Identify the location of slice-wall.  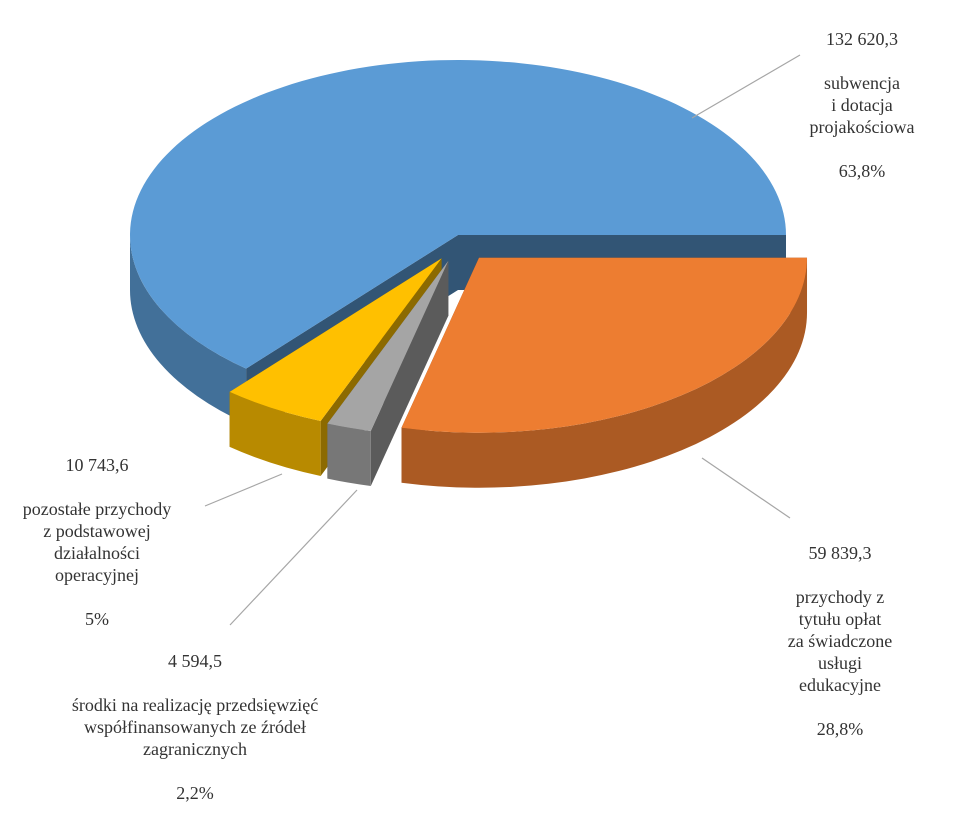
(409, 373).